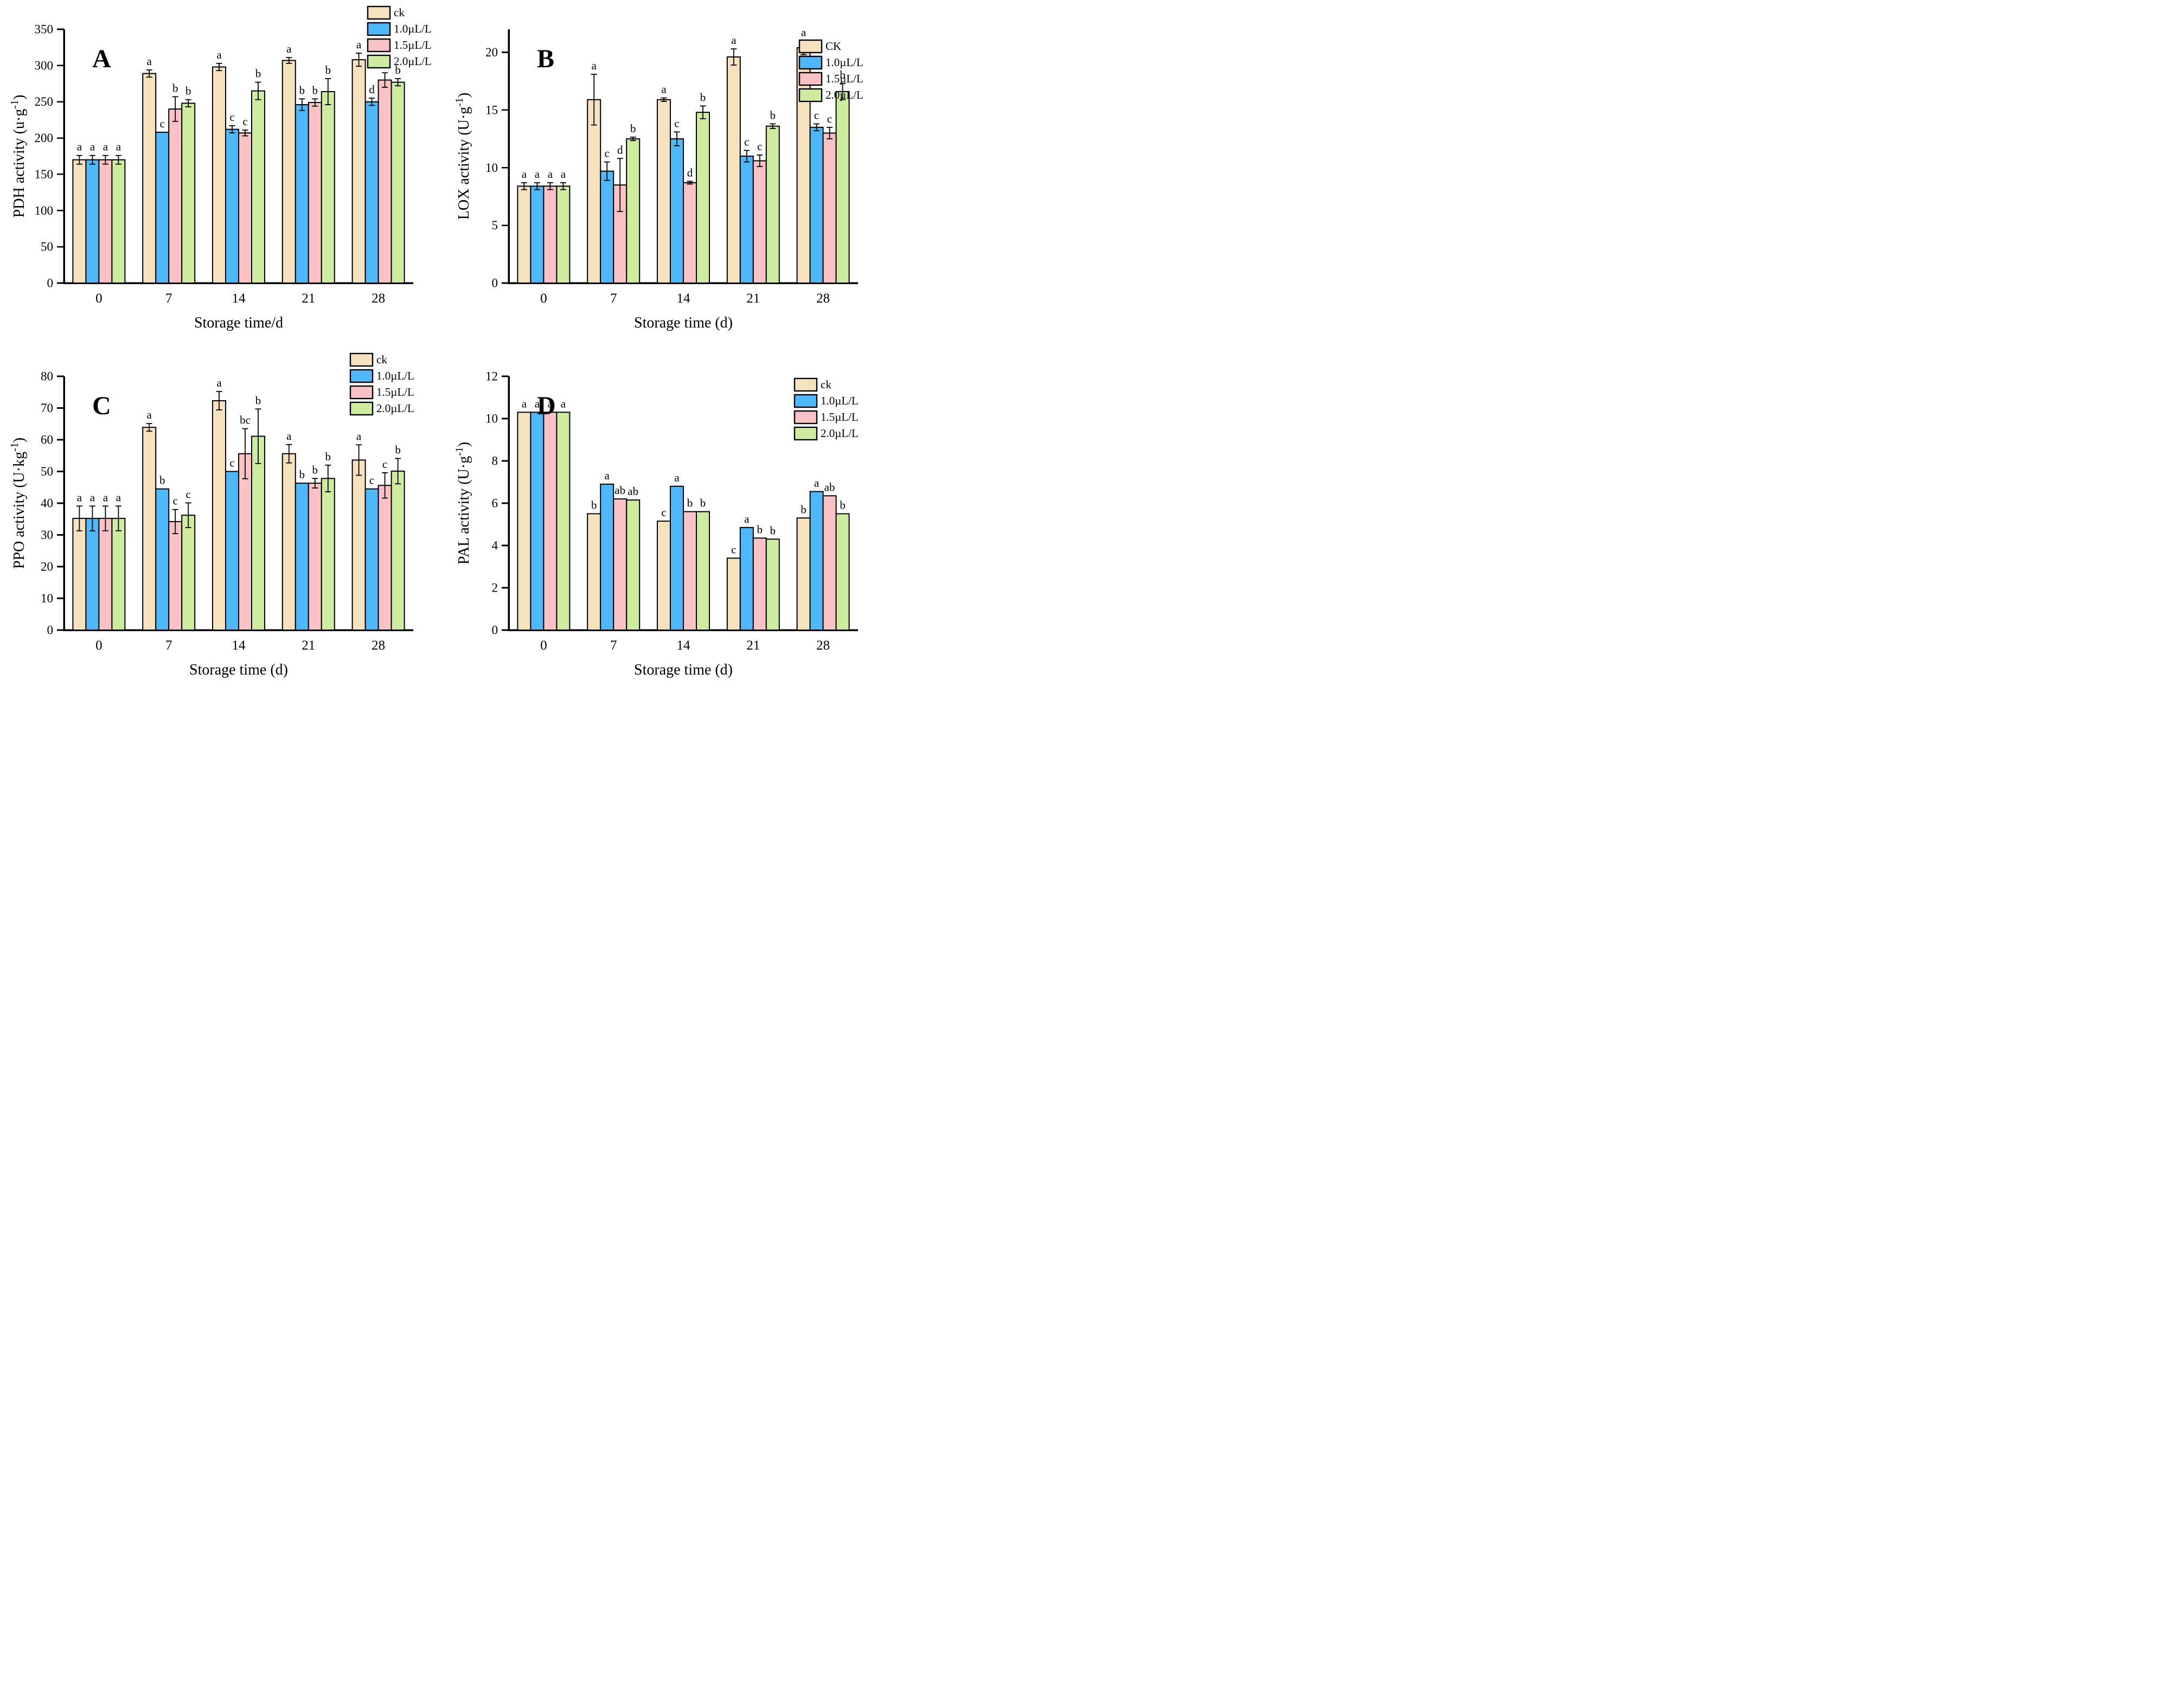 Image resolution: width=2183 pixels, height=1708 pixels. What do you see at coordinates (733, 594) in the screenshot?
I see `bar-ck-day21` at bounding box center [733, 594].